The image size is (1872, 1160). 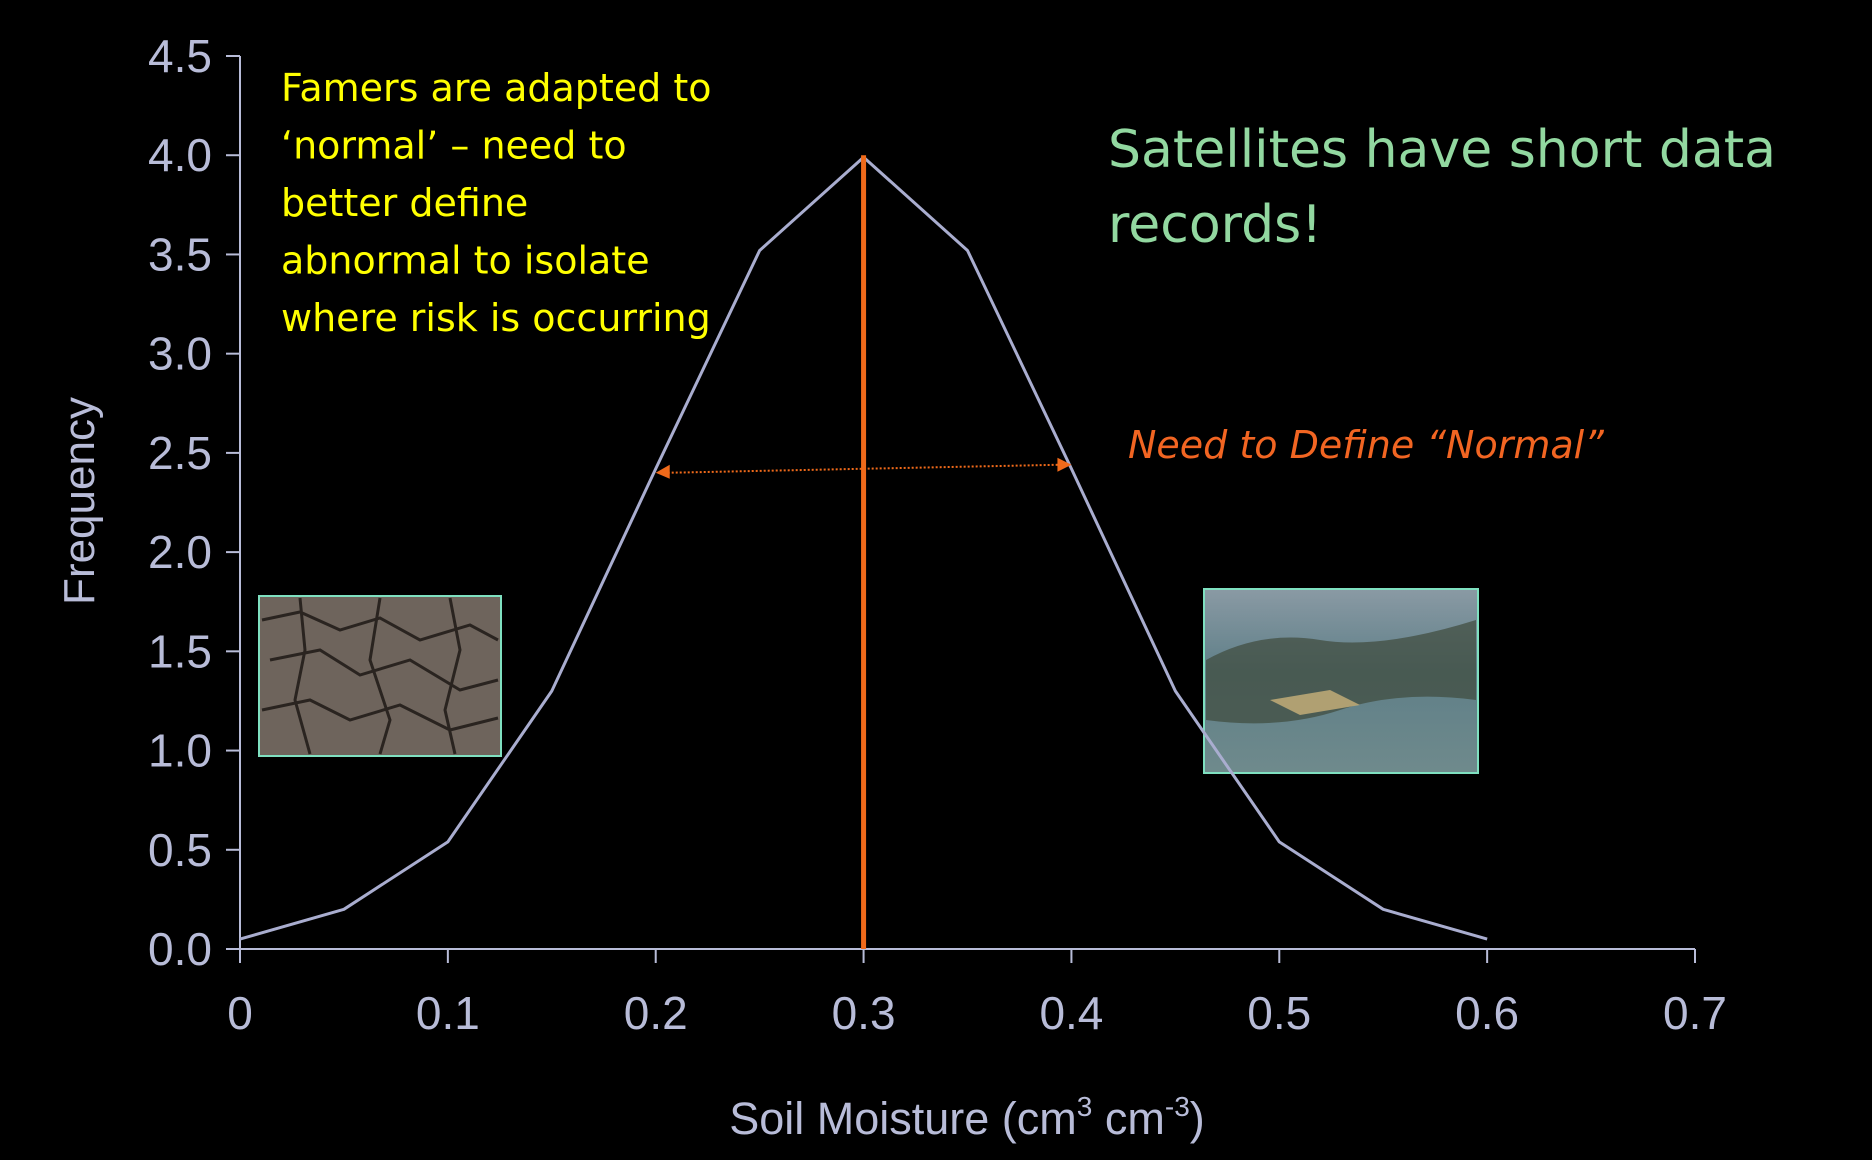 I want to click on x-axis-label-part: Soil Moisture (cm, so click(x=903, y=1118).